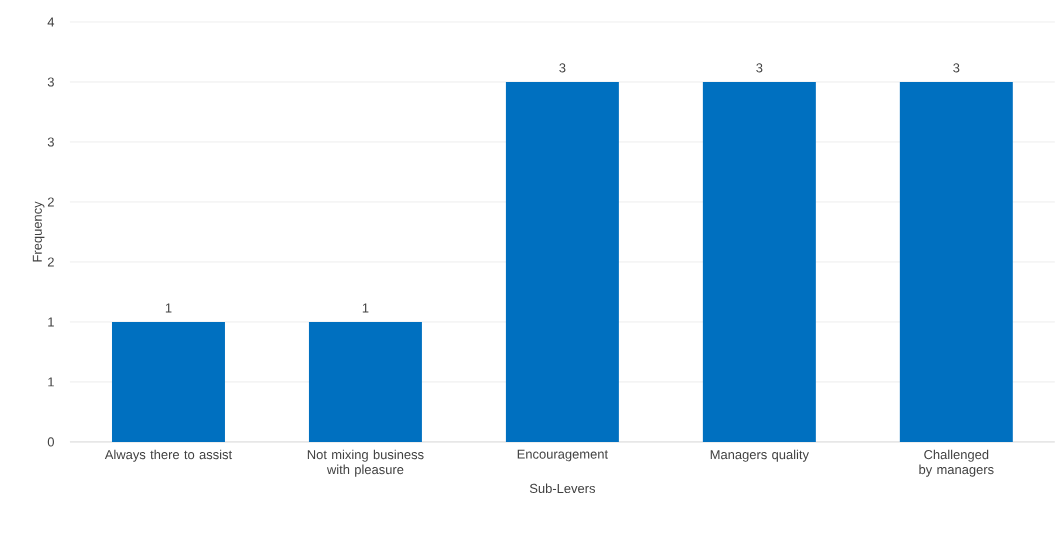 The height and width of the screenshot is (533, 1055). I want to click on x-tick-label: Encouragement, so click(562, 455).